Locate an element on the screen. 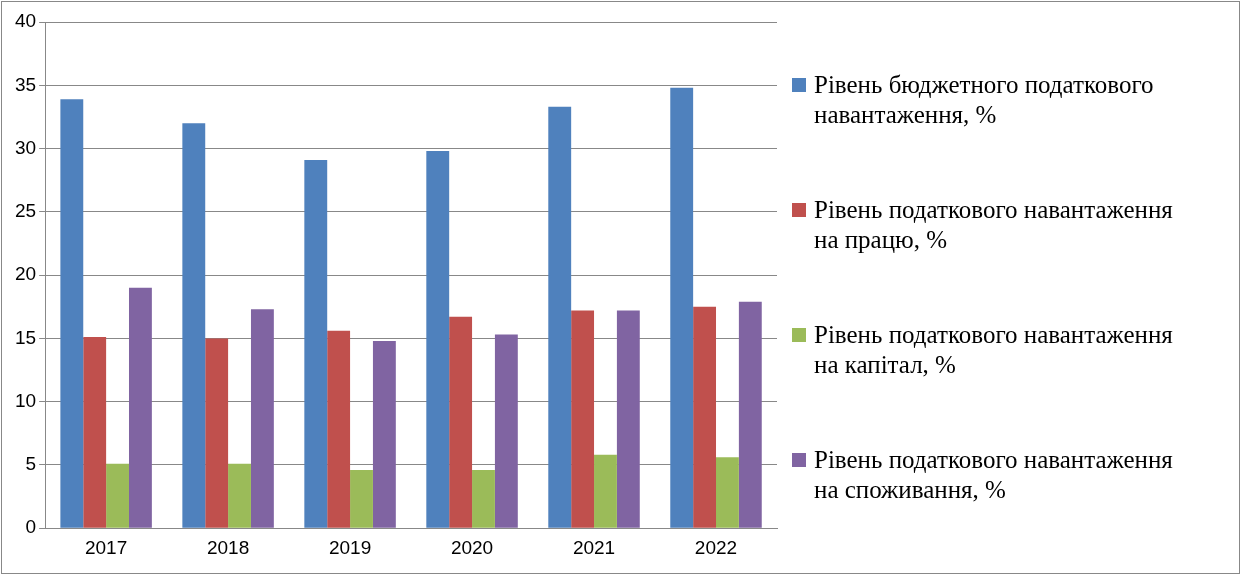  legend-label: Рівень бюджетного податкового навантаження, % is located at coordinates (984, 100).